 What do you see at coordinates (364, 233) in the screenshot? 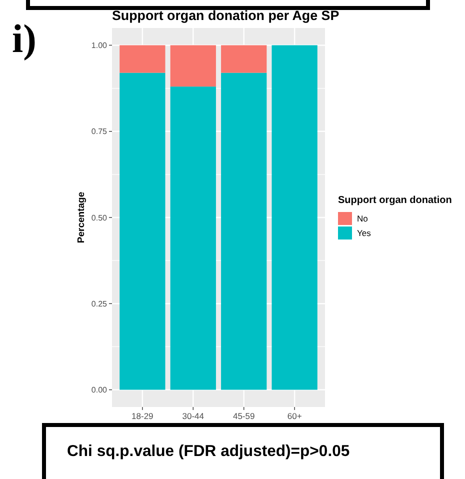
I see `legend-label: Yes` at bounding box center [364, 233].